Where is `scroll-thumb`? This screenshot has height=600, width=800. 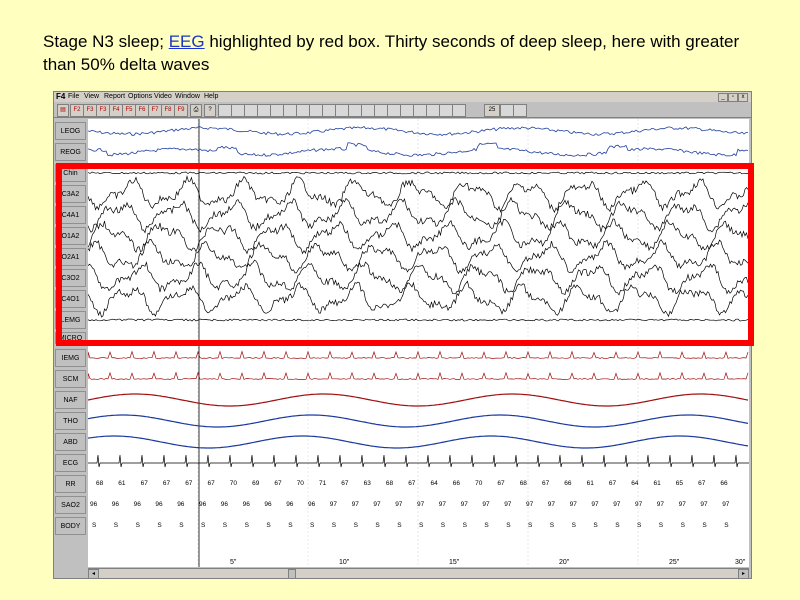 scroll-thumb is located at coordinates (292, 573).